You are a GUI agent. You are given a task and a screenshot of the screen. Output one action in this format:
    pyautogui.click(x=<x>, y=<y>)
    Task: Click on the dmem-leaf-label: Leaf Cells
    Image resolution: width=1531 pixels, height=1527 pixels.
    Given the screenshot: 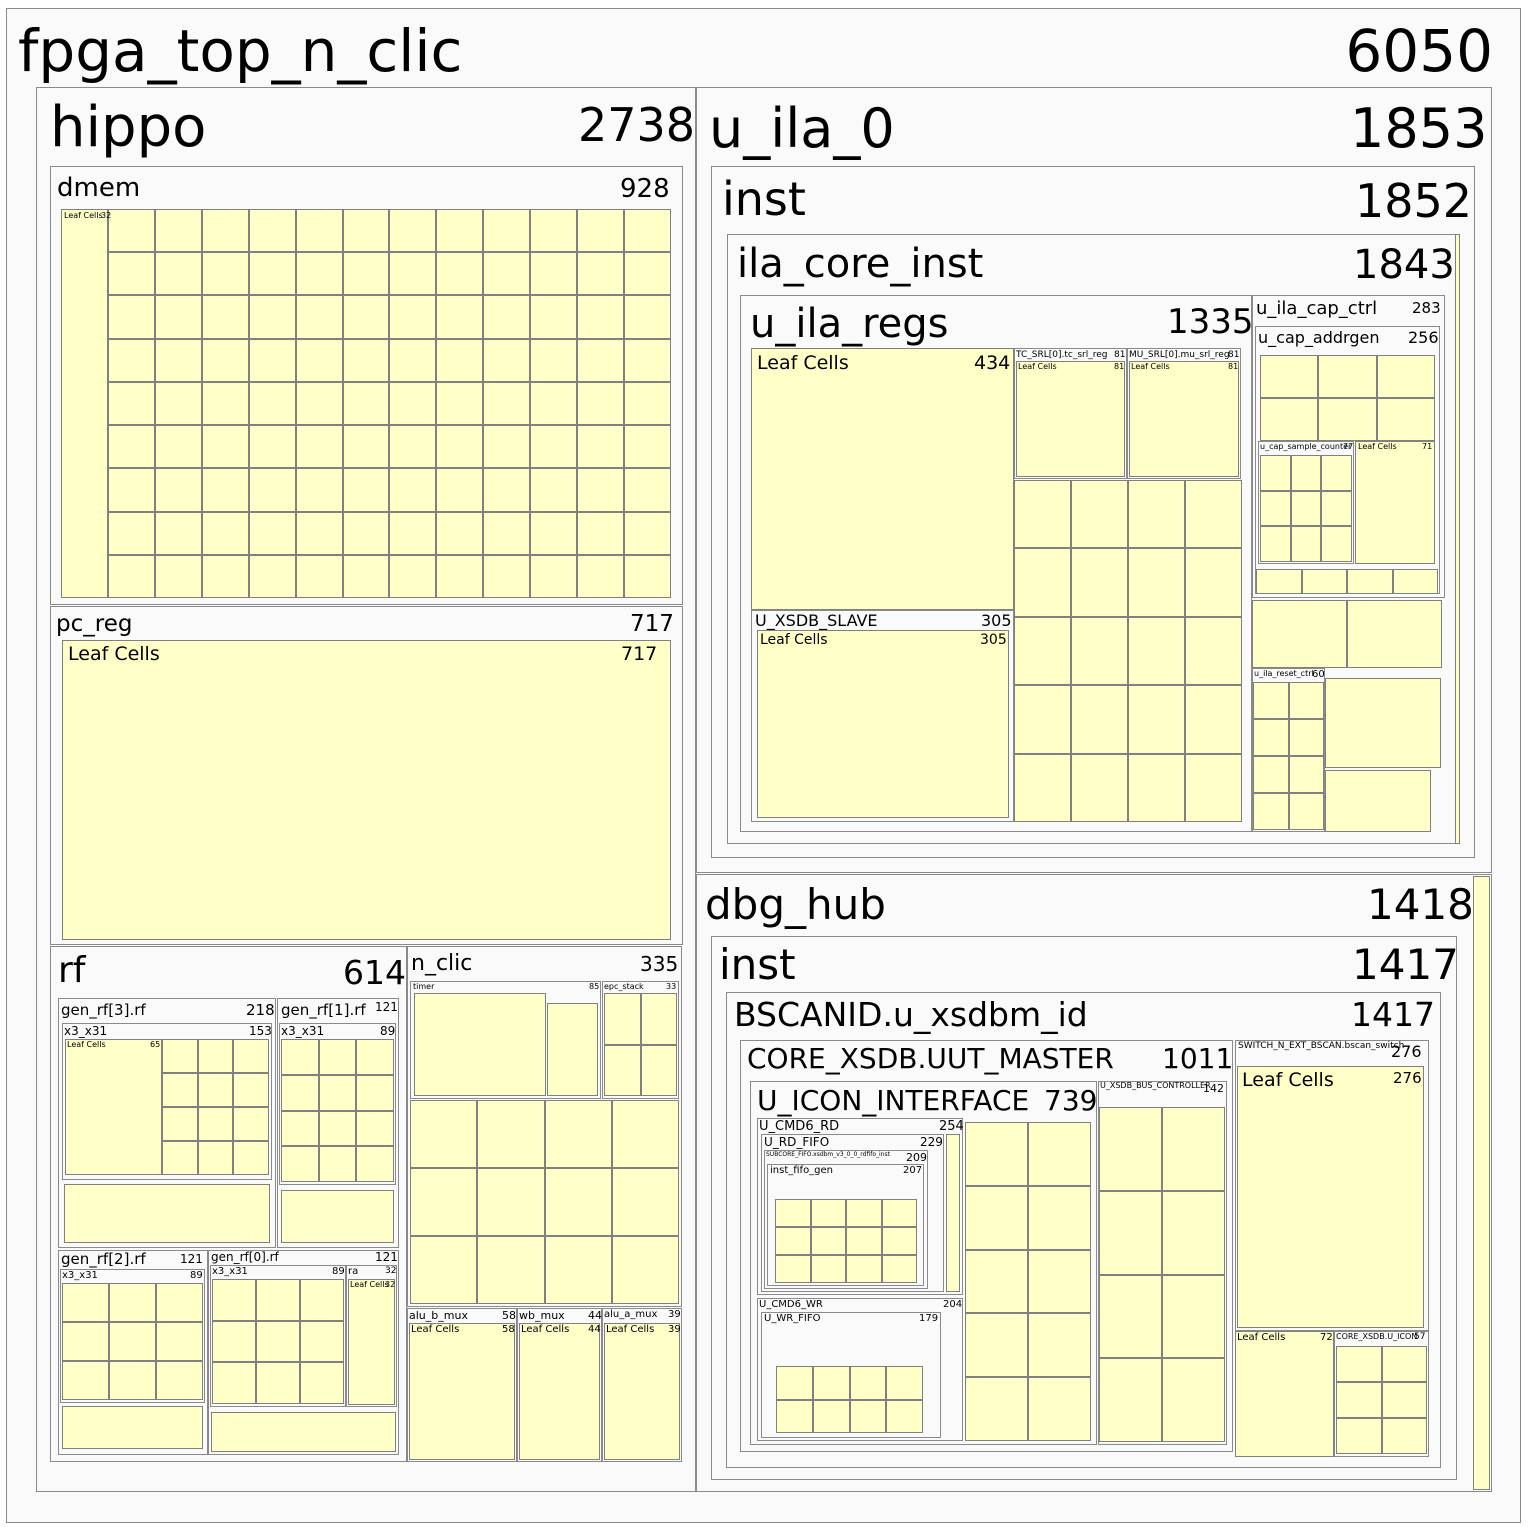 What is the action you would take?
    pyautogui.click(x=83, y=215)
    